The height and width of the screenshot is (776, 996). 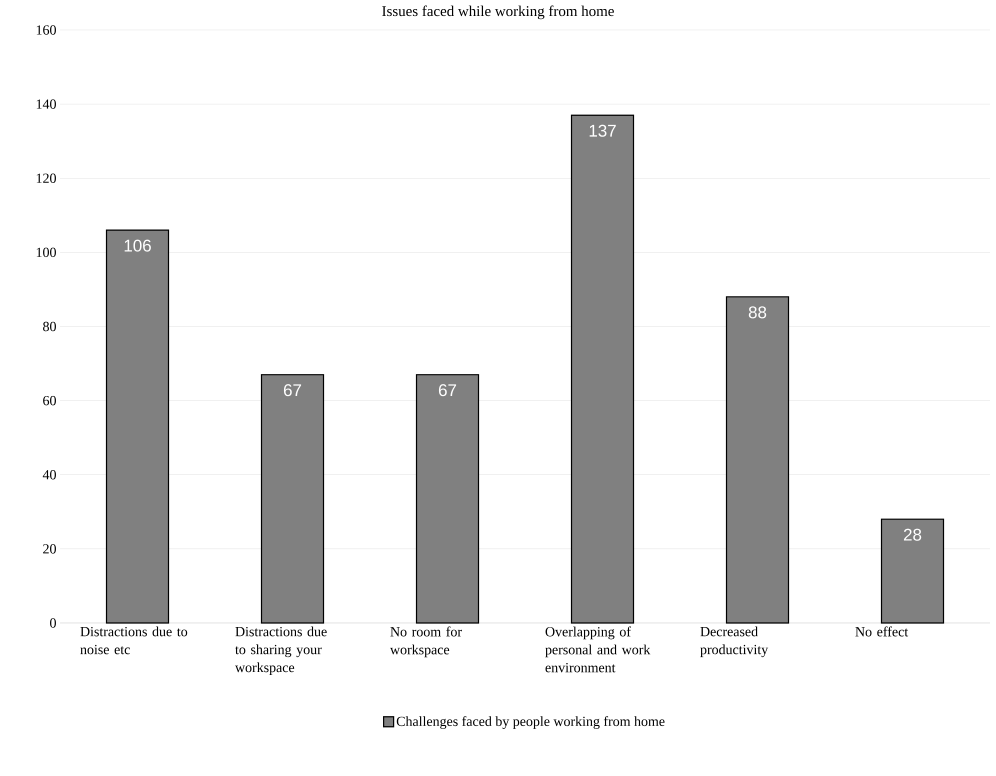 I want to click on x-tick-label: Distractions due to sharing your workspace, so click(x=281, y=651).